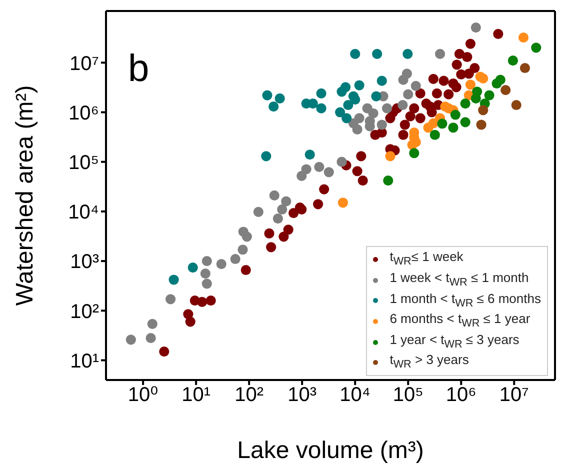  Describe the element at coordinates (85, 262) in the screenshot. I see `y-tick-label: 10³` at that location.